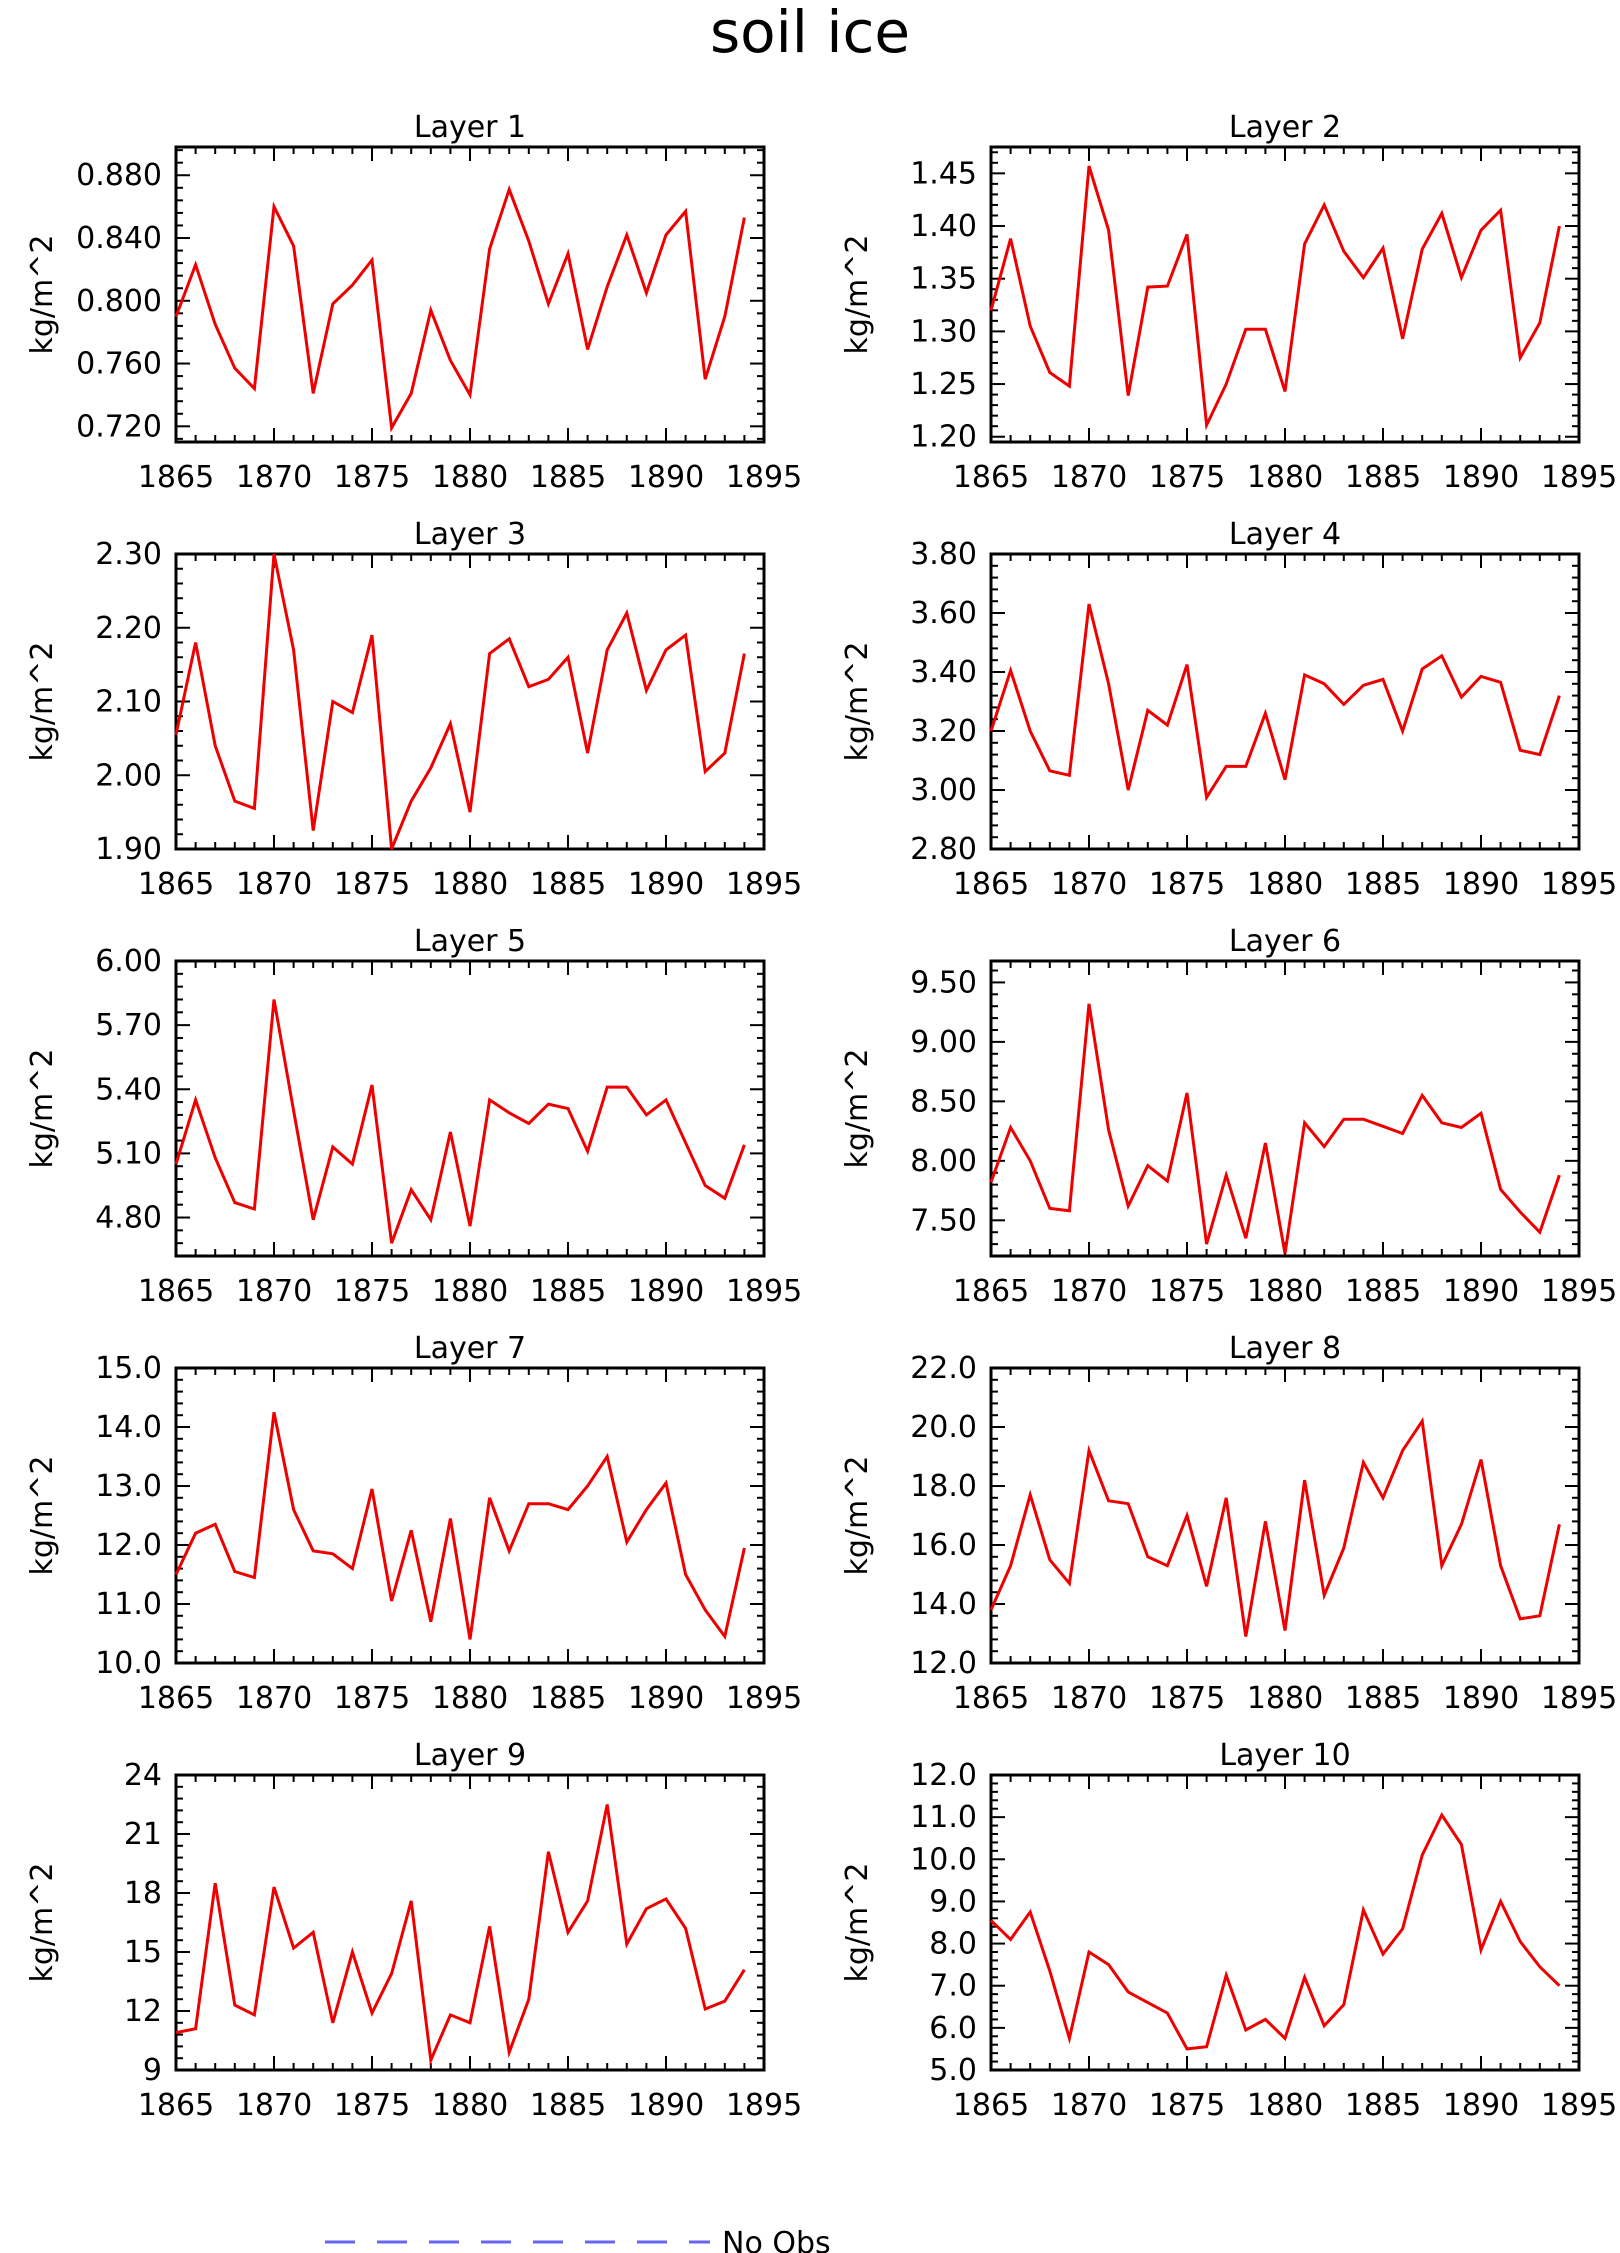 This screenshot has height=2253, width=1620. Describe the element at coordinates (943, 1220) in the screenshot. I see `y-tick-label: 7.50` at that location.